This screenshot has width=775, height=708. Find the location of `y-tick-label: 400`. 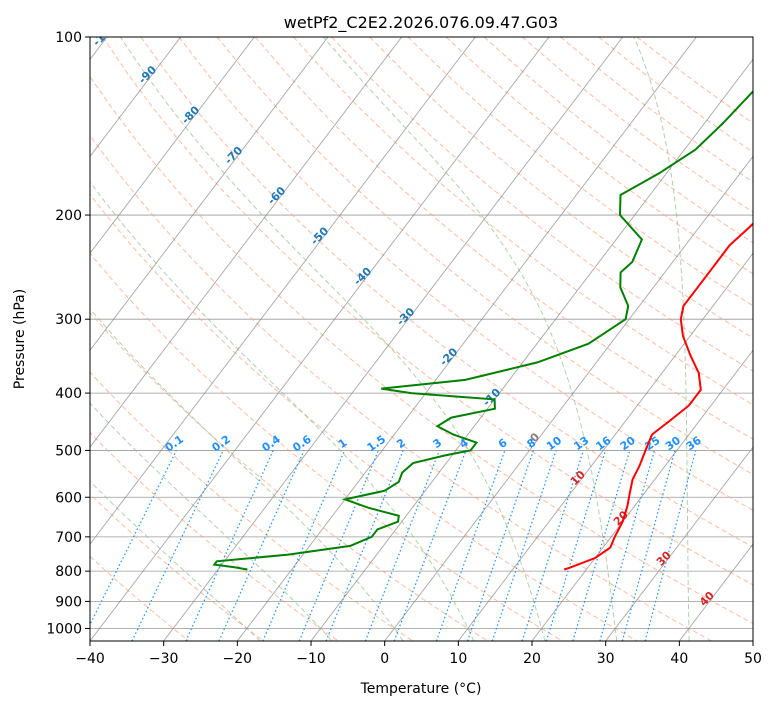

y-tick-label: 400 is located at coordinates (68, 394).